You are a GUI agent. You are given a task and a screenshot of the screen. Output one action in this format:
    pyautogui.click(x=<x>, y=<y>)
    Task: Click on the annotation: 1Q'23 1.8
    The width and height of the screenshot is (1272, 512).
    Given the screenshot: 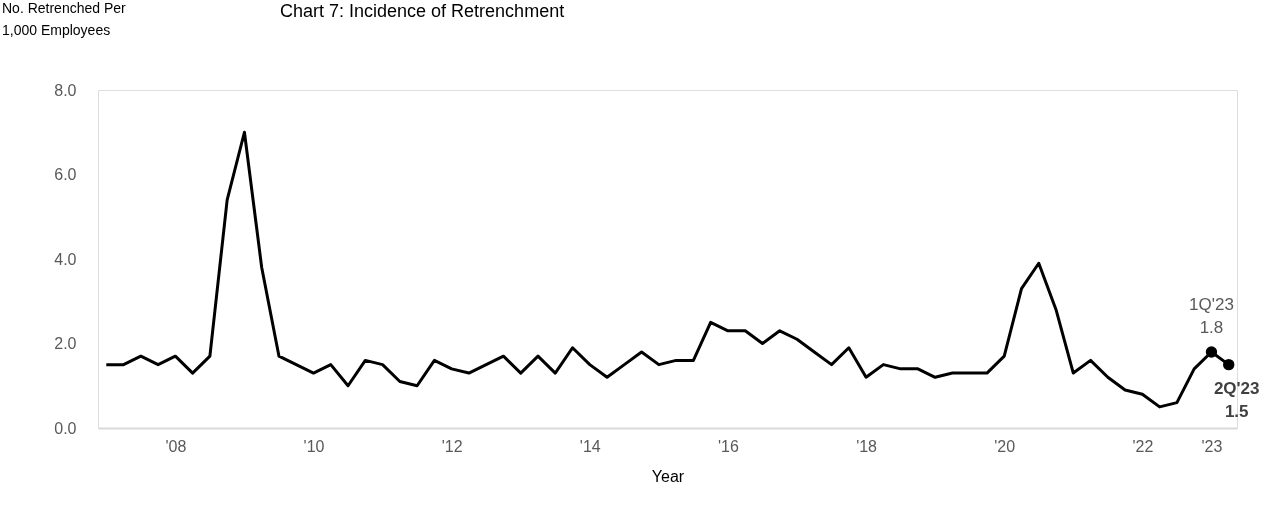 What is the action you would take?
    pyautogui.click(x=1211, y=315)
    